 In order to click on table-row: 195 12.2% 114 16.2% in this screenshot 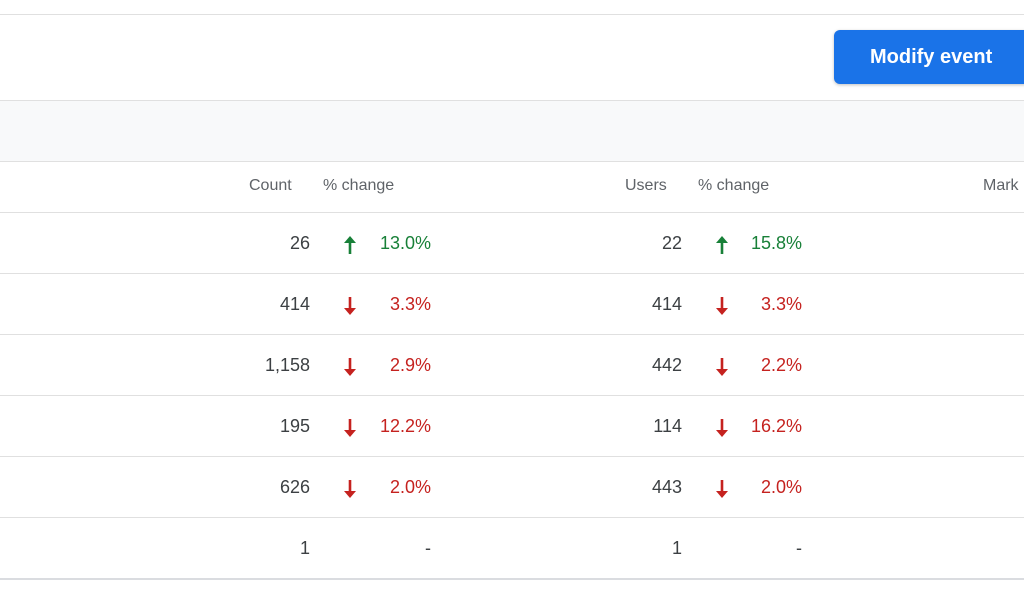, I will do `click(512, 426)`.